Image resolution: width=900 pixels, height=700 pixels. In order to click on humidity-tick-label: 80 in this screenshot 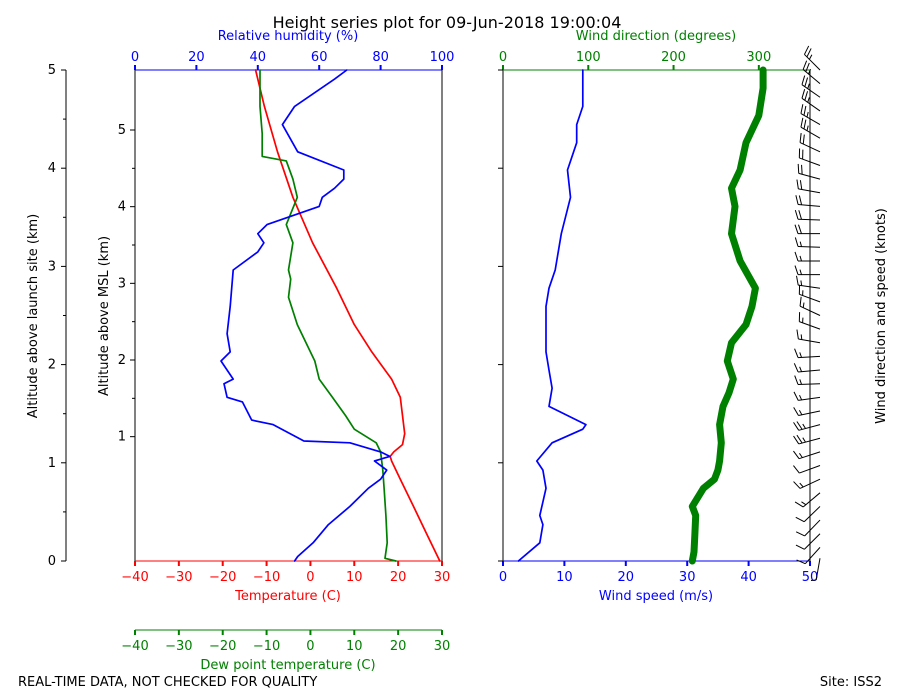, I will do `click(380, 57)`.